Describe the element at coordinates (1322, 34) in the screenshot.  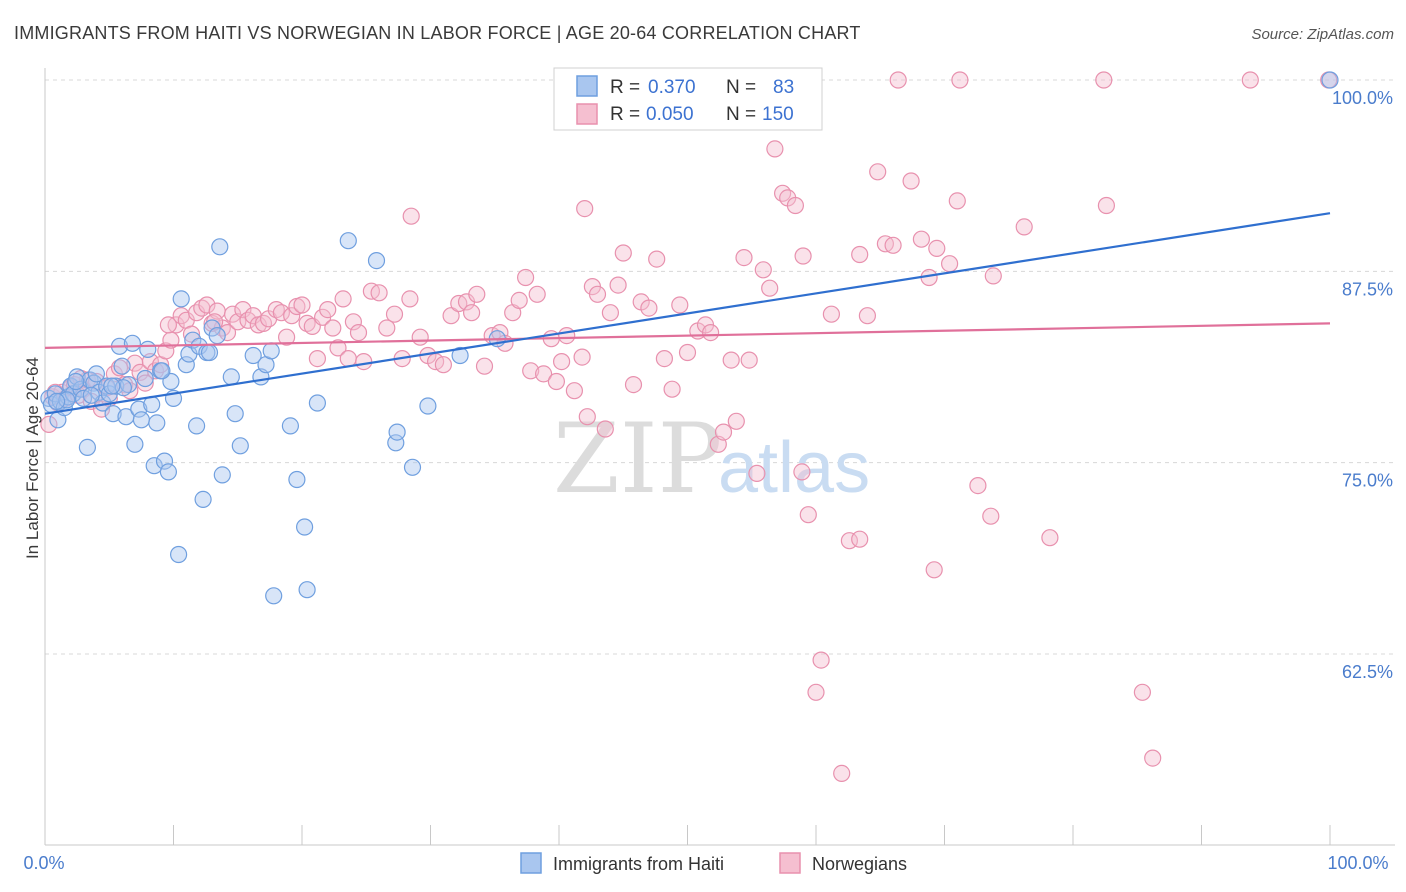
I see `source-note: Source: ZipAtlas.com` at that location.